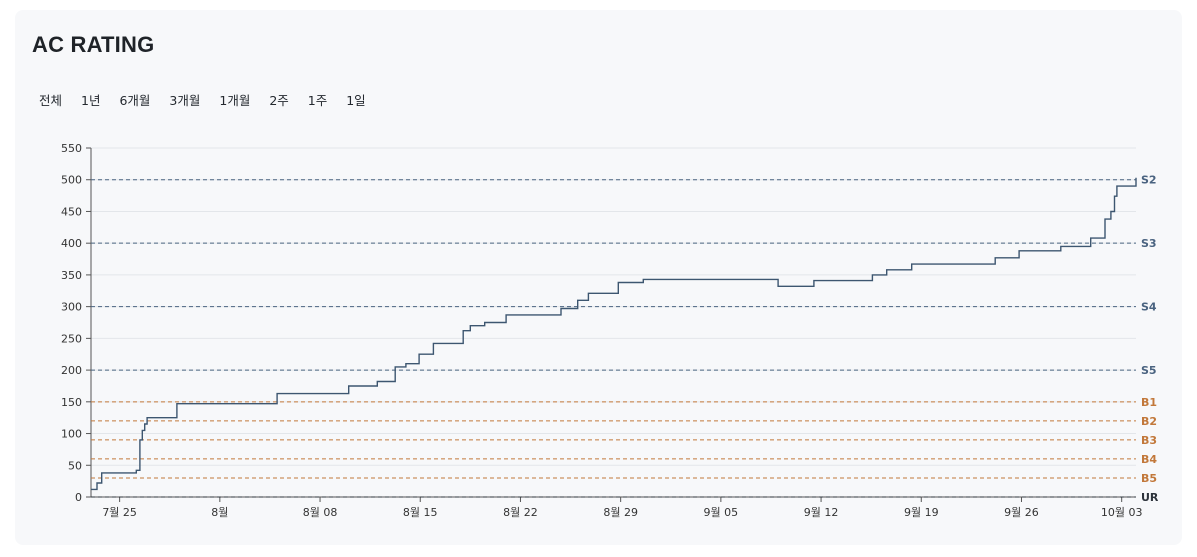  I want to click on tab-1-year: 1년, so click(90, 99).